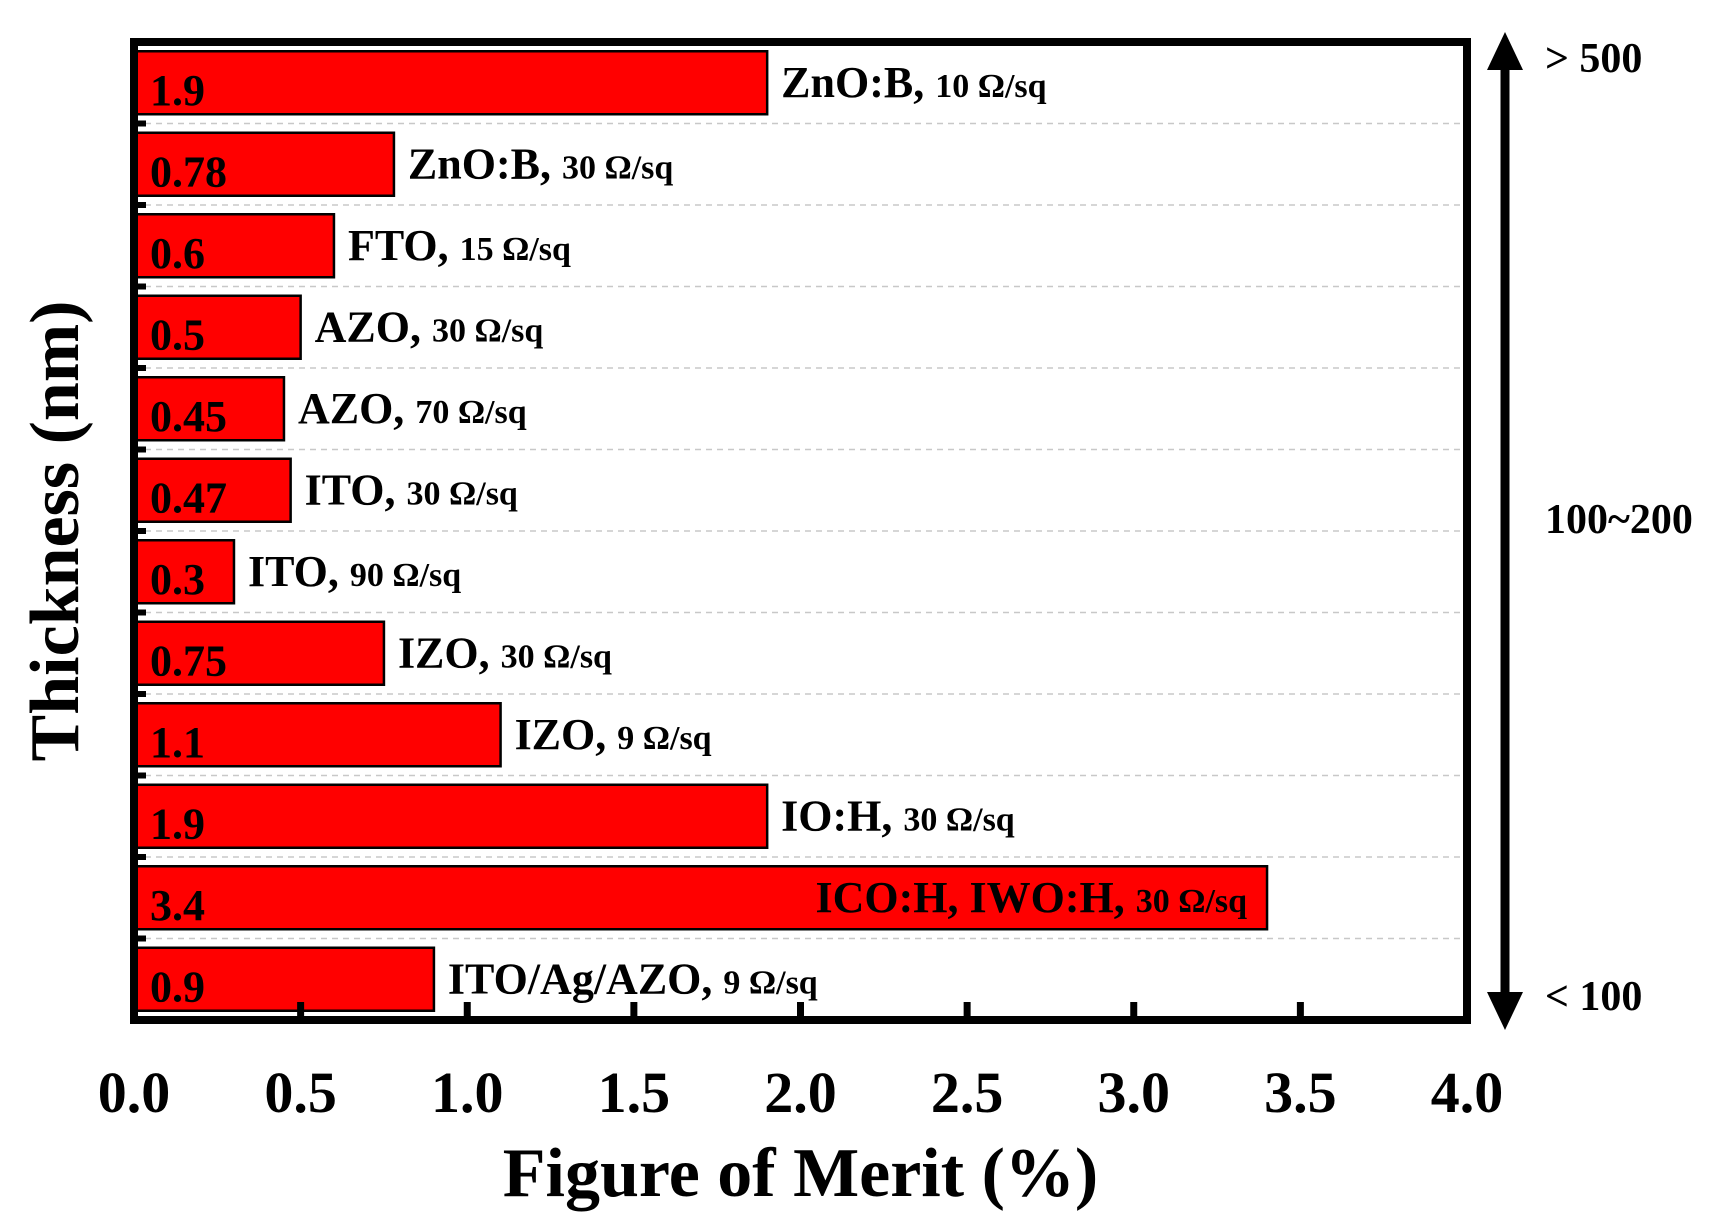 The width and height of the screenshot is (1711, 1228). I want to click on bar-value-label: 0.75, so click(188, 660).